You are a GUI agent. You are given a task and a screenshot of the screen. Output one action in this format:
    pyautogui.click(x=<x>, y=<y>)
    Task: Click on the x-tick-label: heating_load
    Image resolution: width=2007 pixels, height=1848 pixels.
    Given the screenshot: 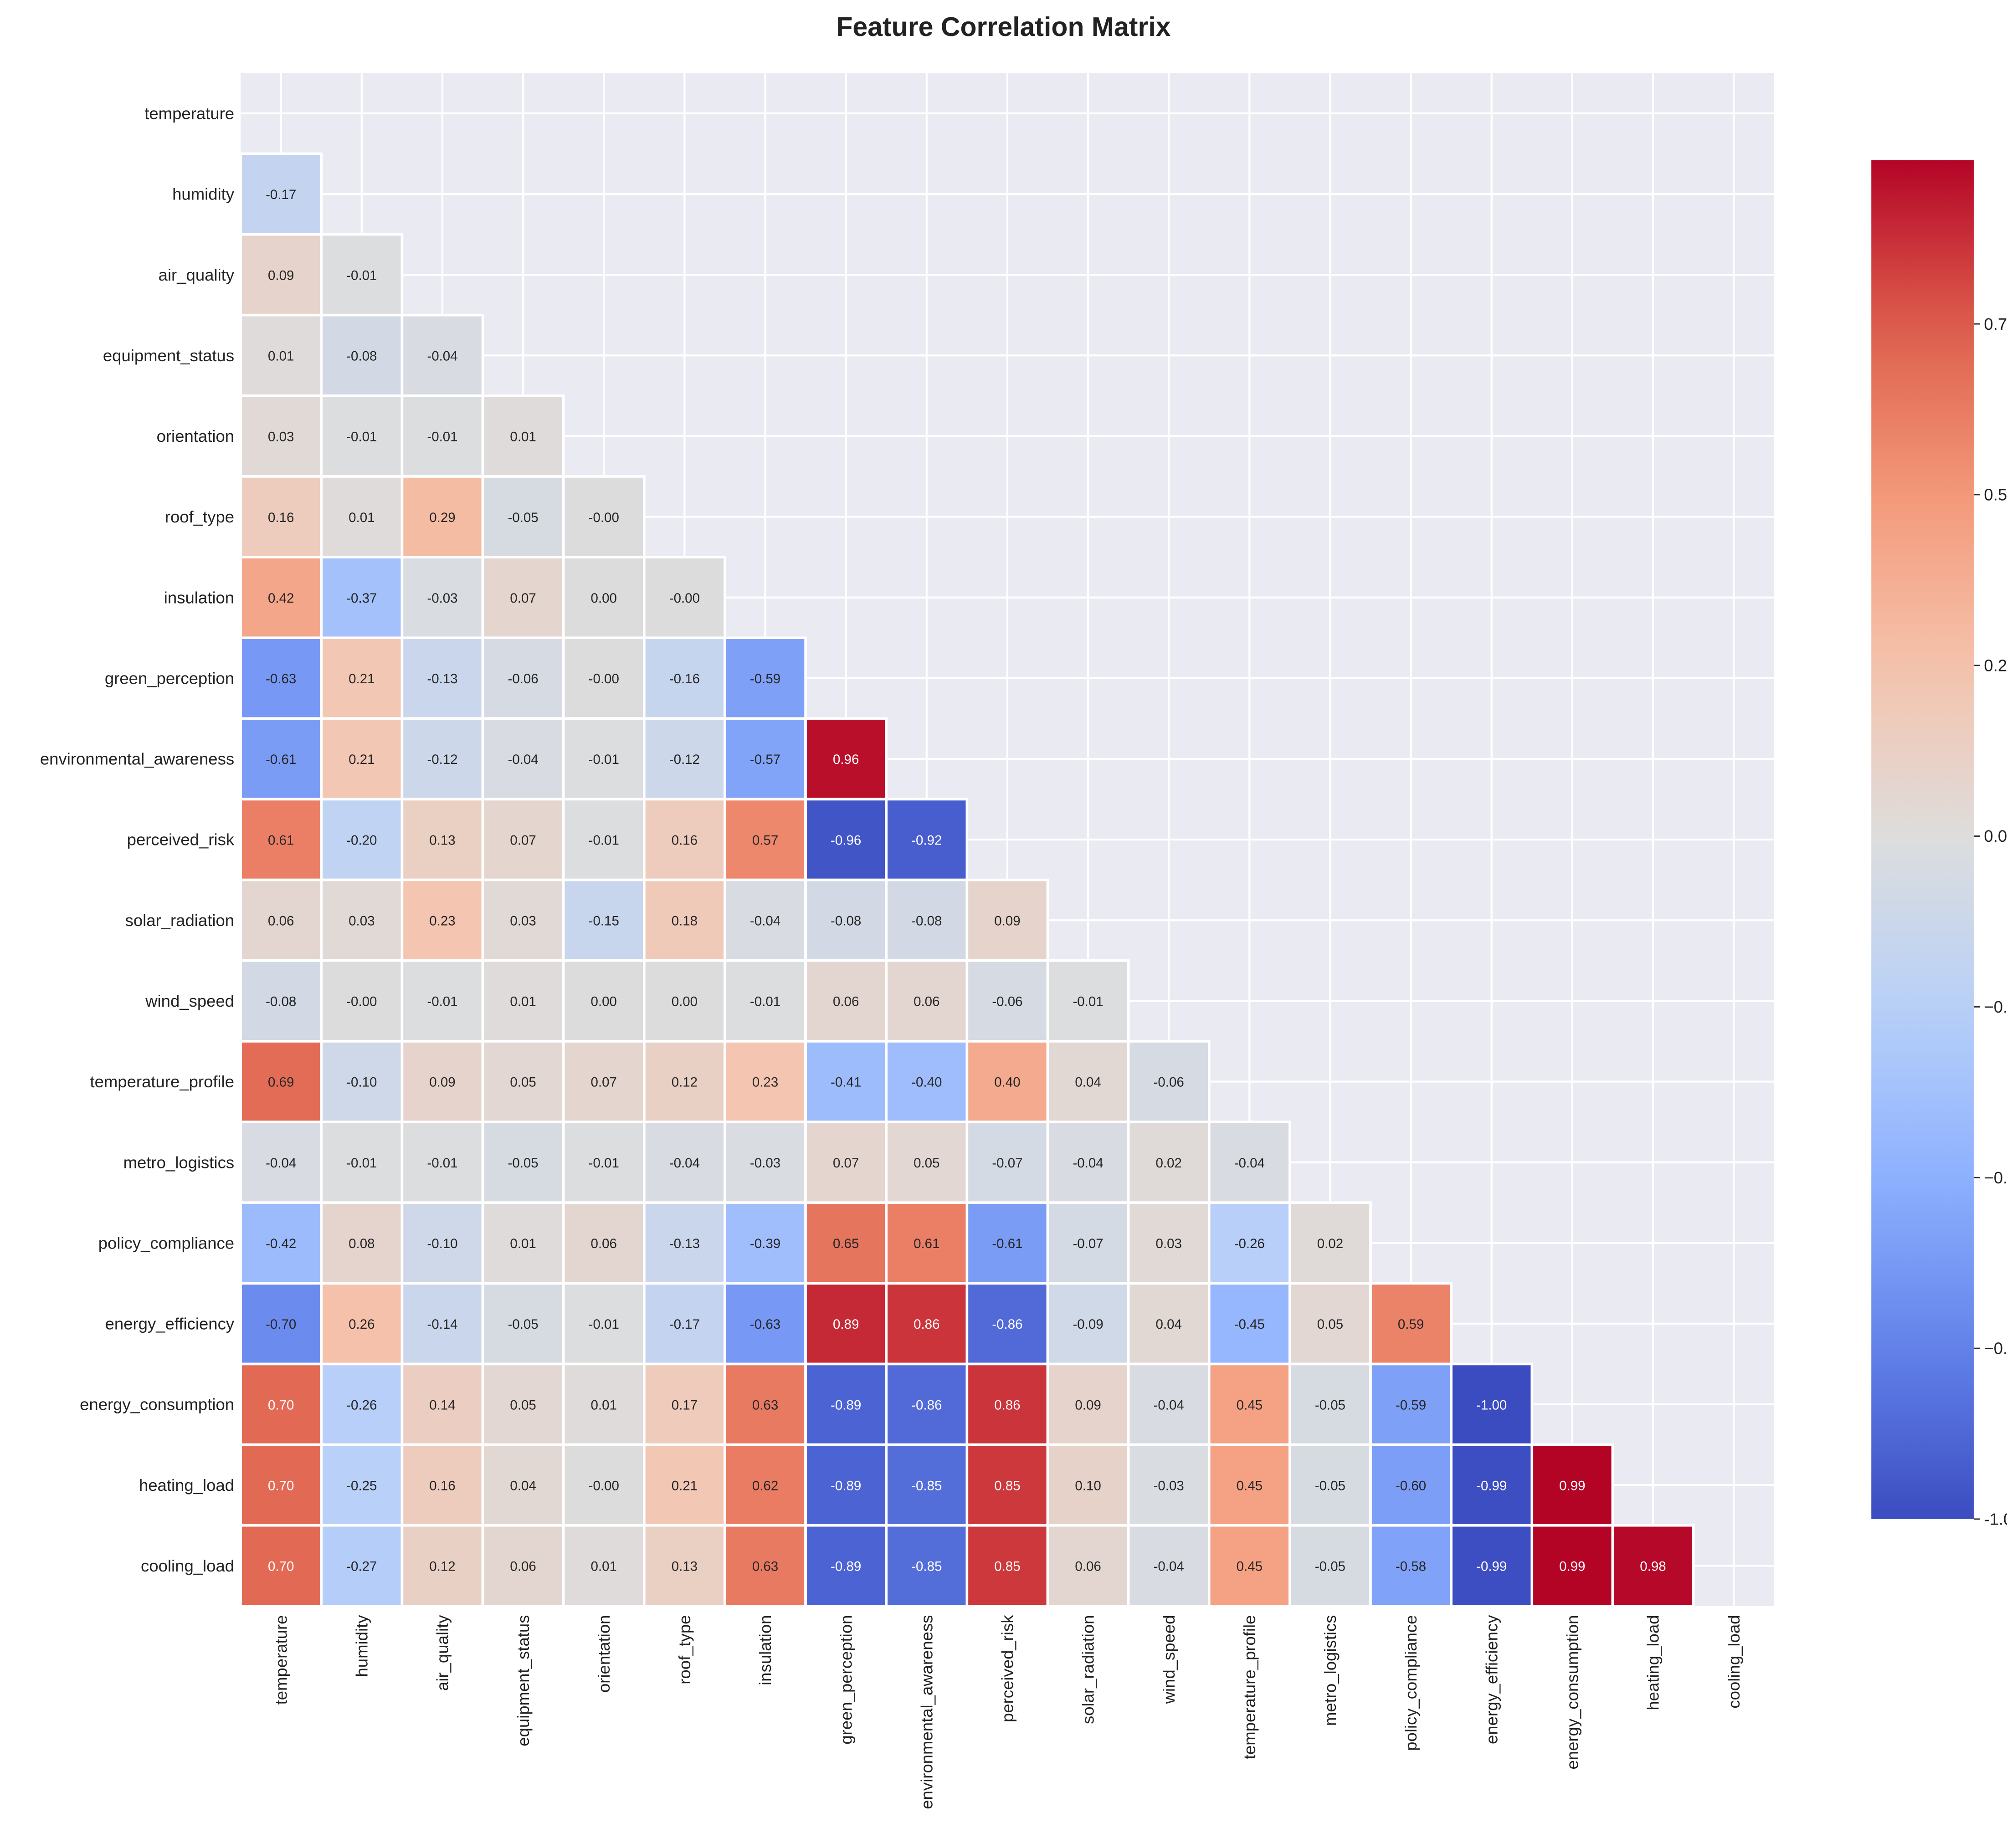 What is the action you would take?
    pyautogui.click(x=1653, y=1662)
    